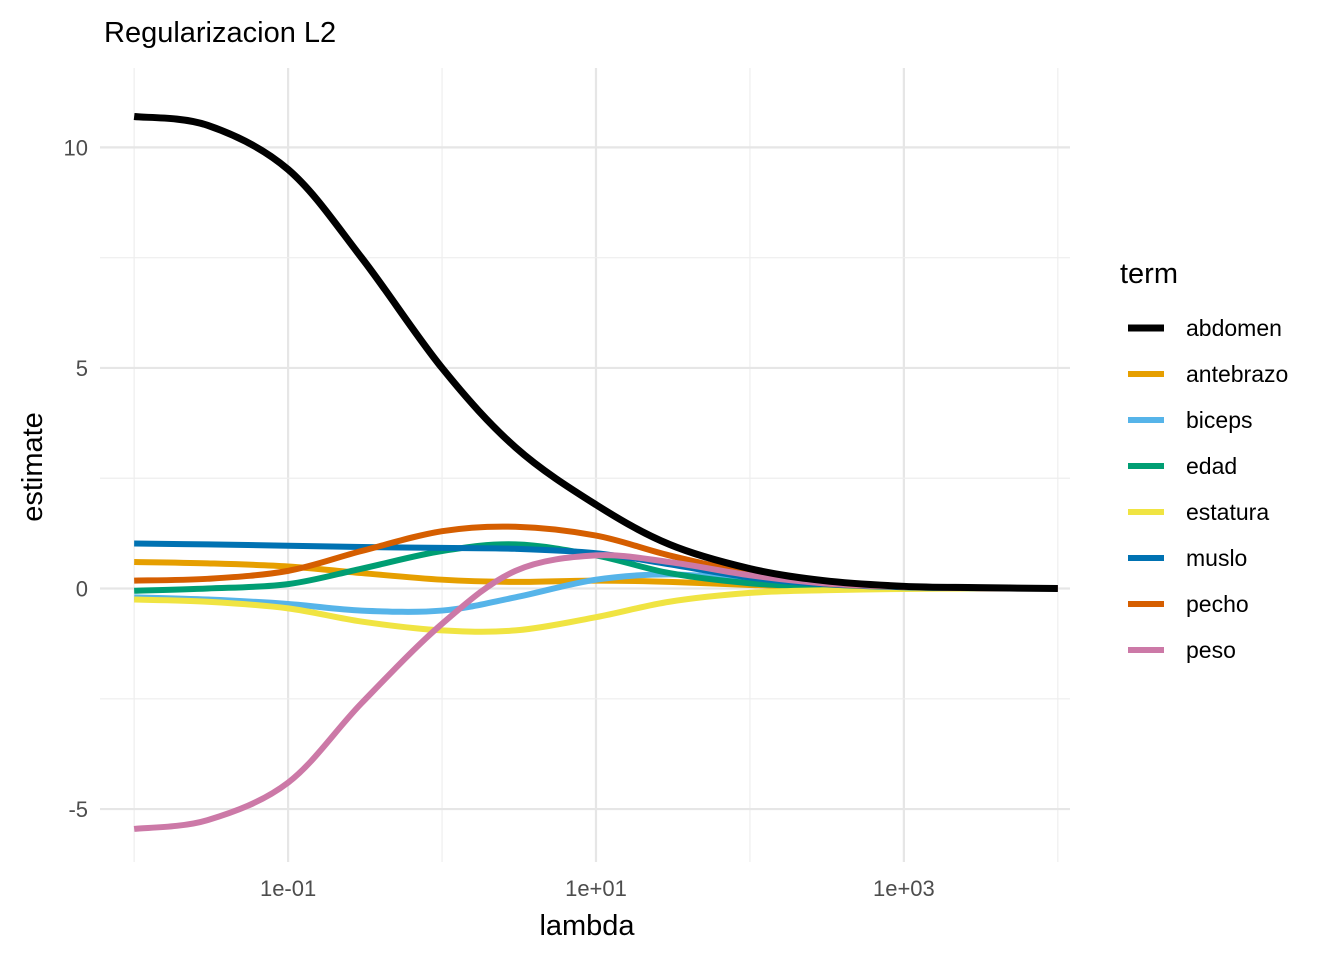 The image size is (1344, 965). I want to click on y-tick-label: 10, so click(76, 147).